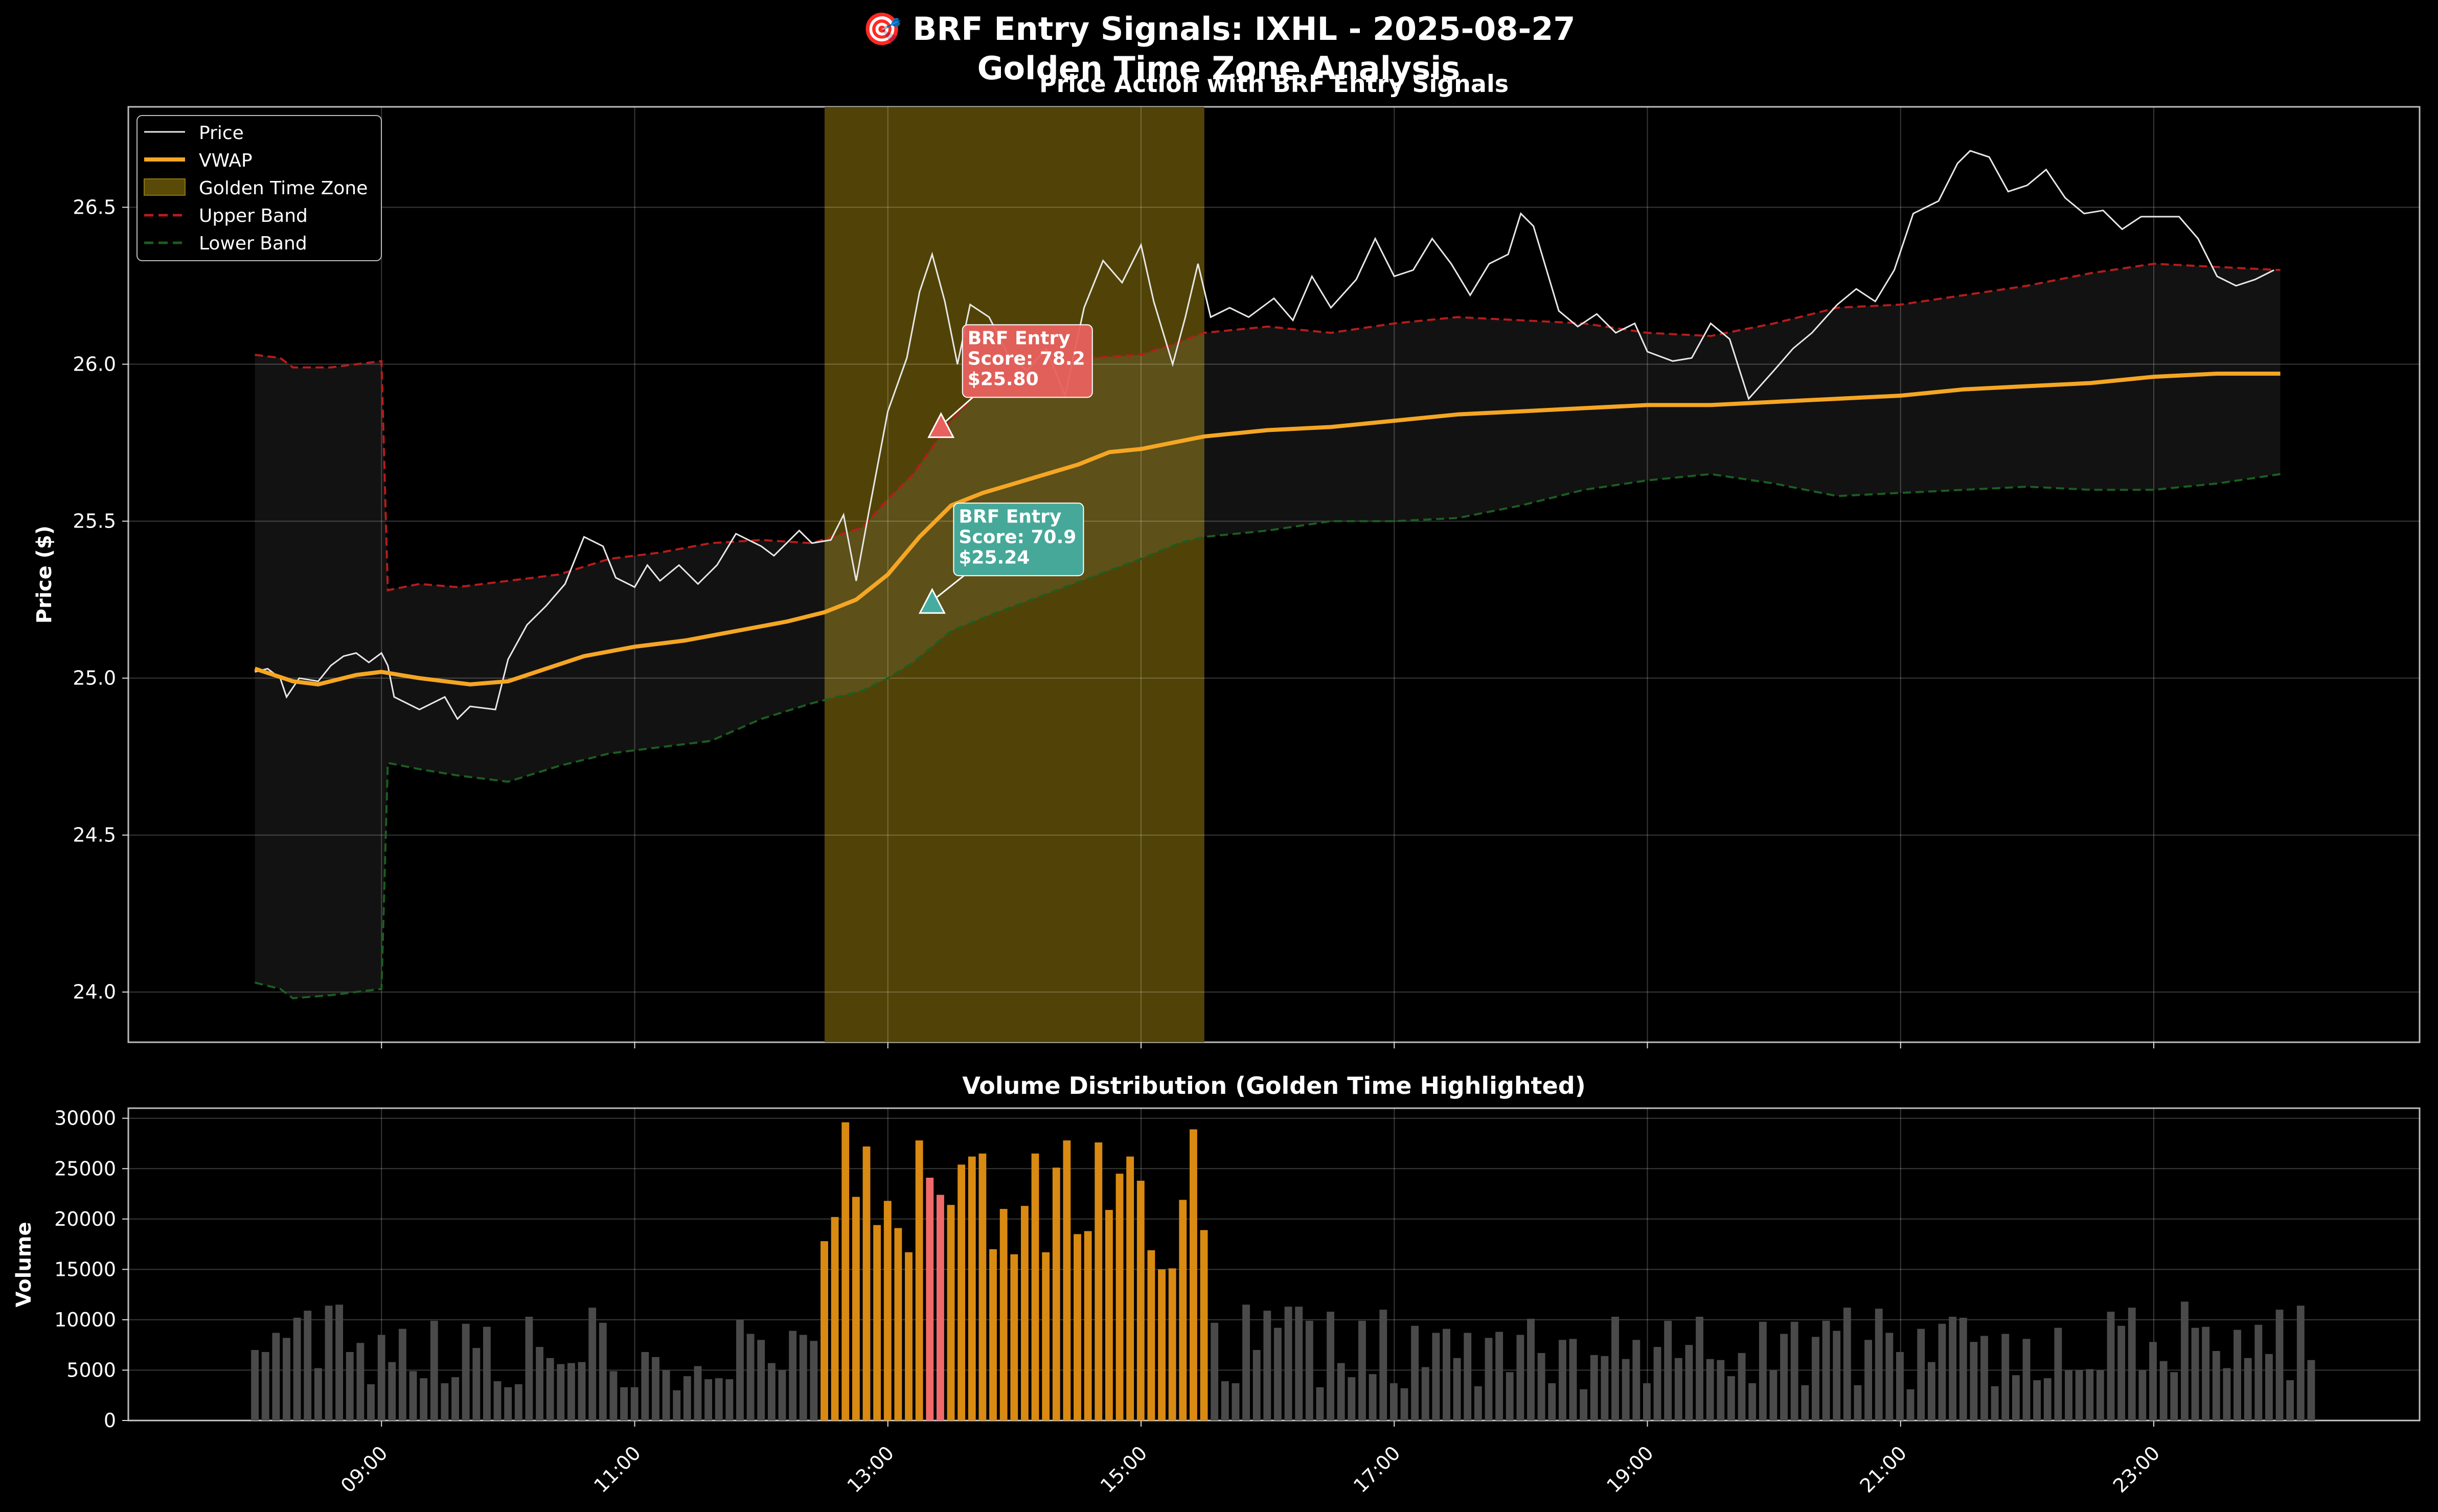  I want to click on price-panel-title: Price Action with BRF Entry Signals, so click(1274, 84).